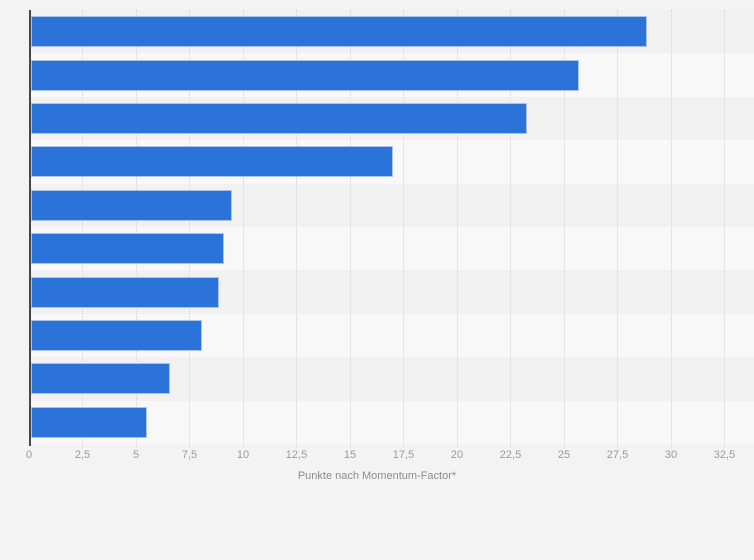 The width and height of the screenshot is (754, 560). What do you see at coordinates (564, 455) in the screenshot?
I see `x-tick-label-25: 25` at bounding box center [564, 455].